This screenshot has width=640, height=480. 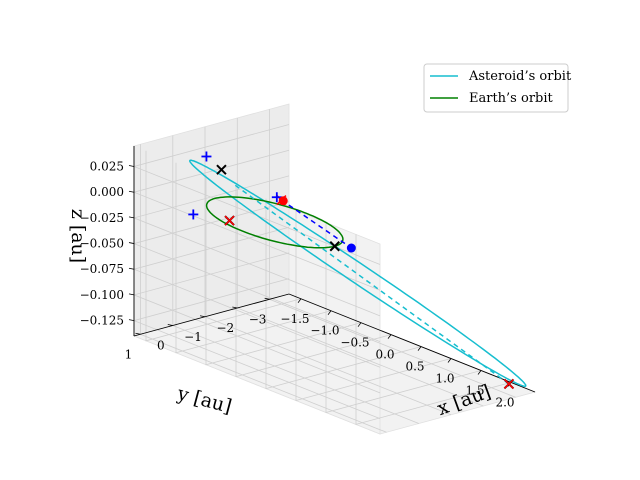 I want to click on z-axis-label: z [au], so click(x=78, y=236).